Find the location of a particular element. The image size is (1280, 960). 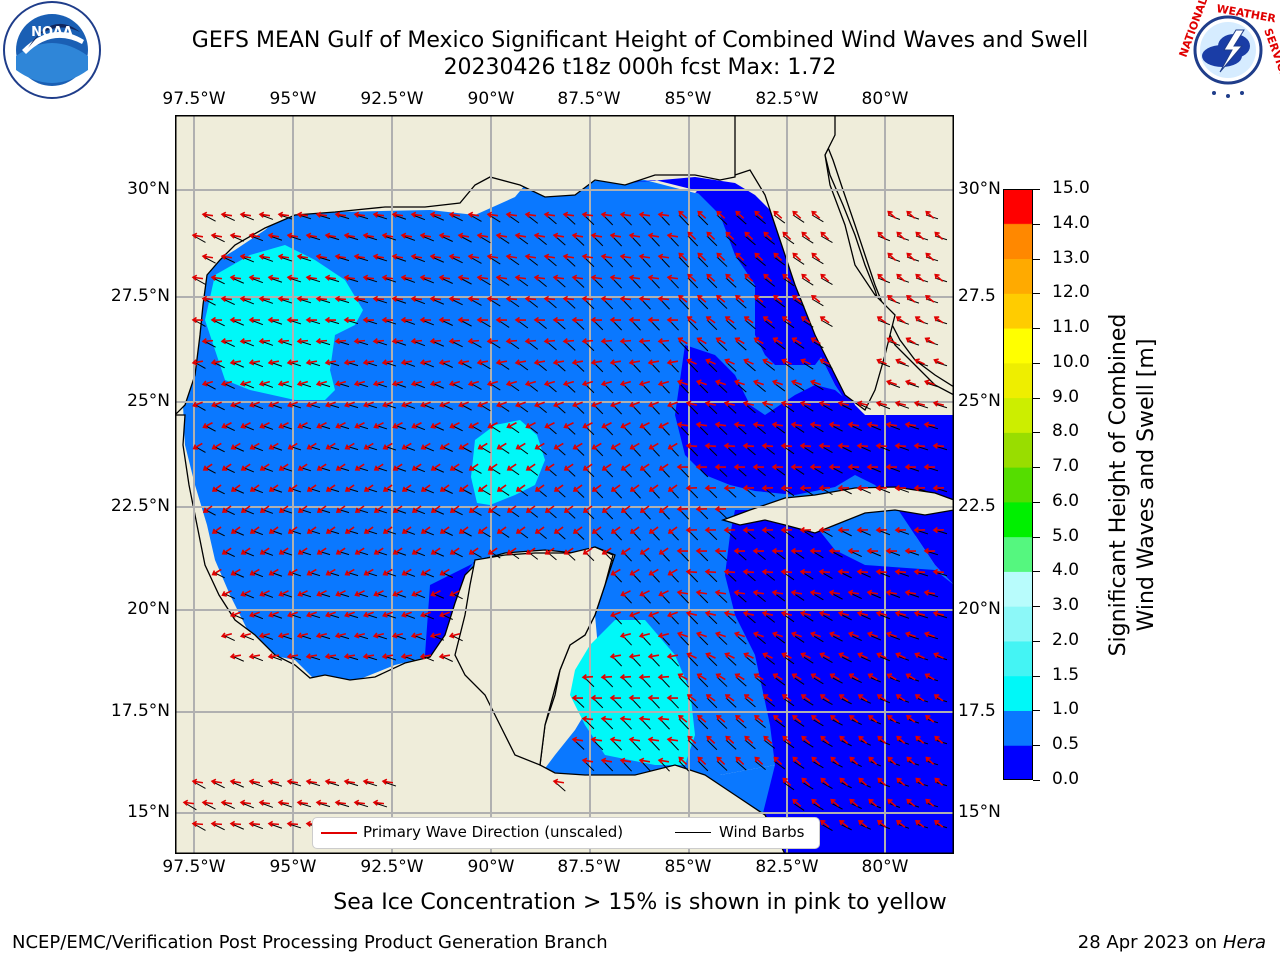

colorbar-segment is located at coordinates (1018, 276).